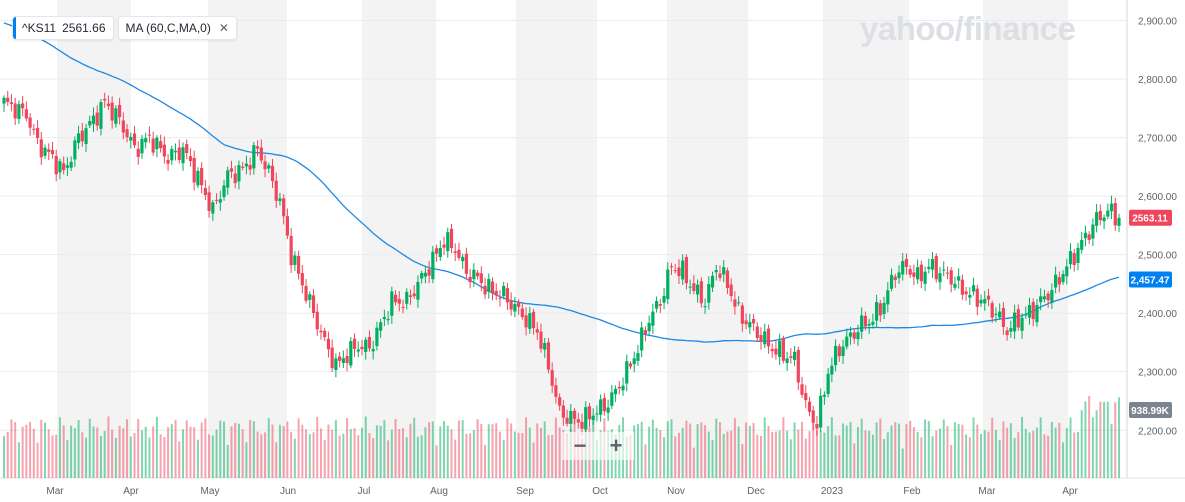 The height and width of the screenshot is (502, 1185). I want to click on zoom-out-button: −, so click(580, 445).